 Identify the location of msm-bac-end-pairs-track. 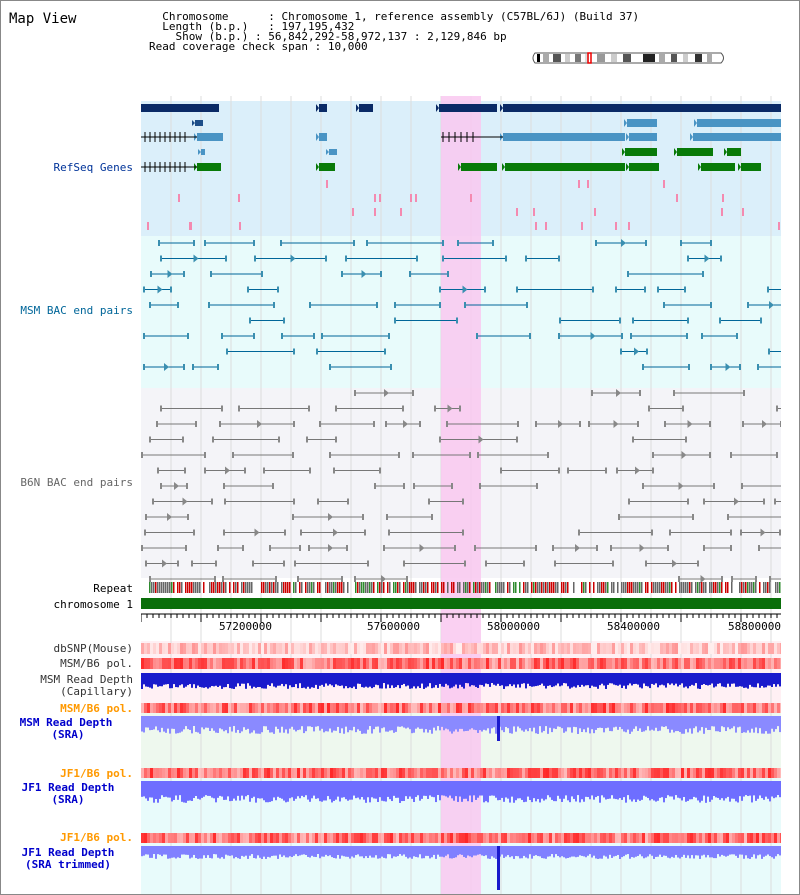
(462, 305).